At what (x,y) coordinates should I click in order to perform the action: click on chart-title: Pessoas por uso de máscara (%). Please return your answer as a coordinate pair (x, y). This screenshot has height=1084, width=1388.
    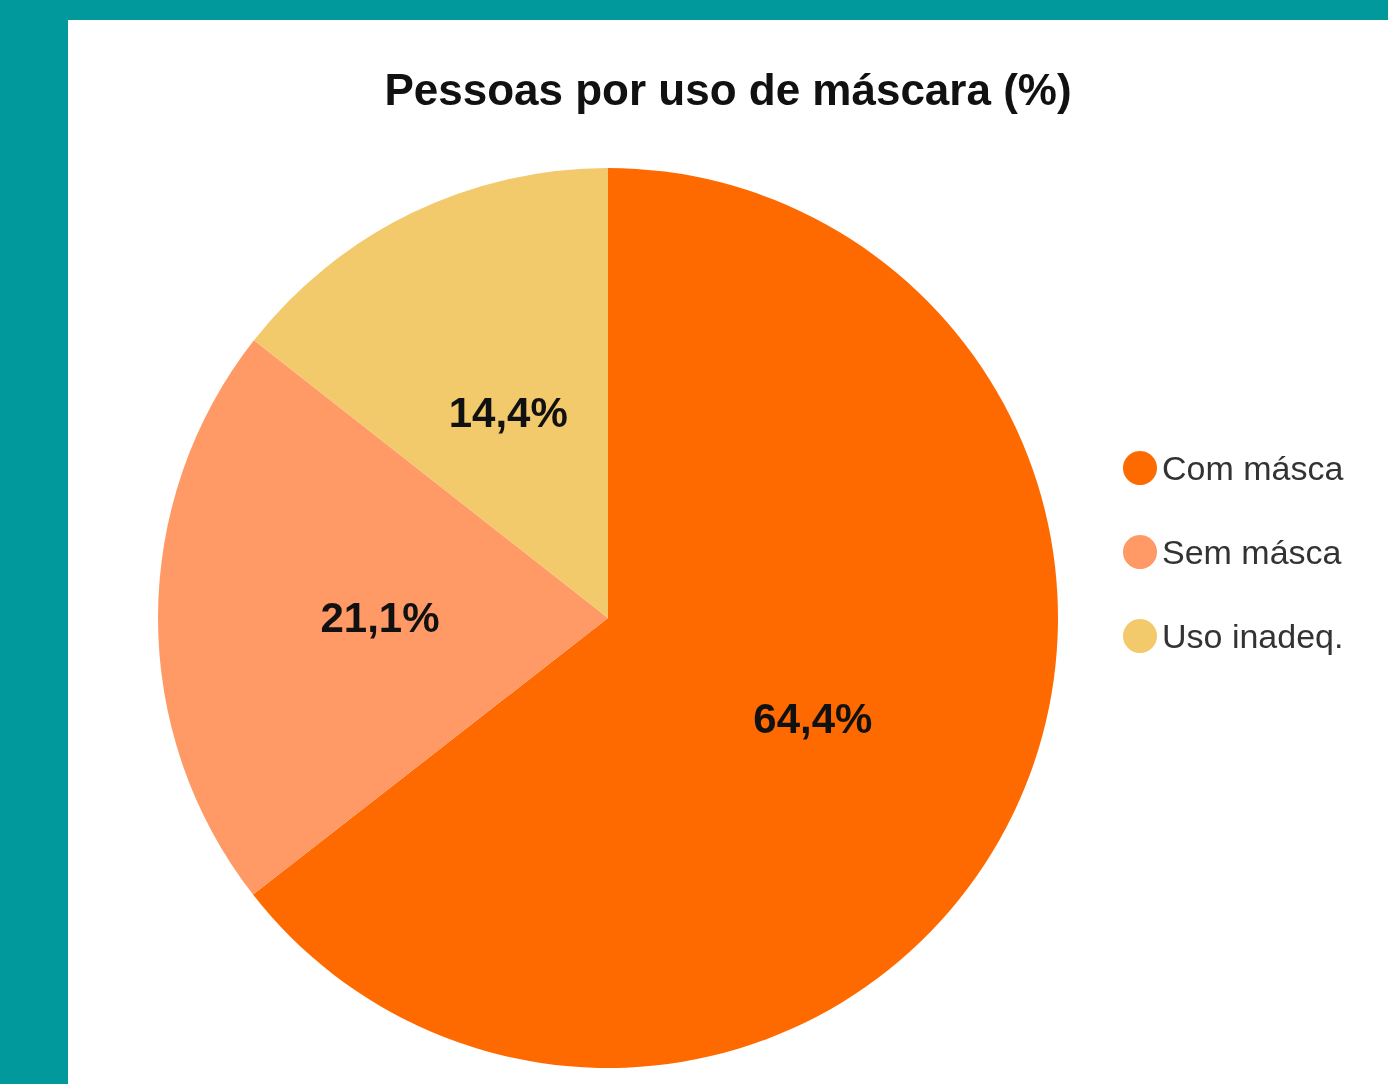
    Looking at the image, I should click on (728, 89).